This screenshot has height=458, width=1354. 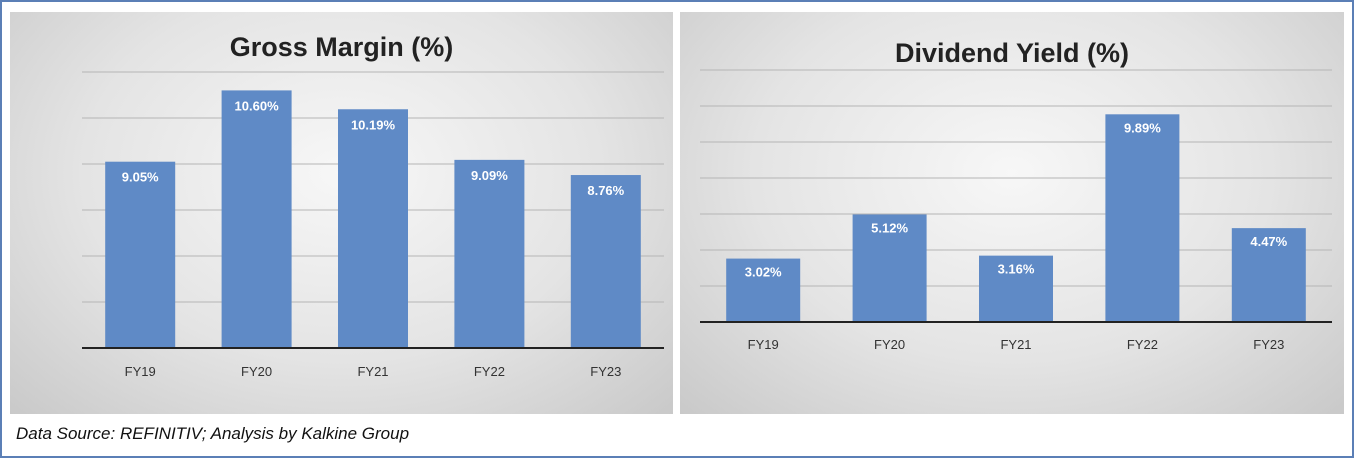 I want to click on dy-data-label: 3.02%, so click(x=763, y=272).